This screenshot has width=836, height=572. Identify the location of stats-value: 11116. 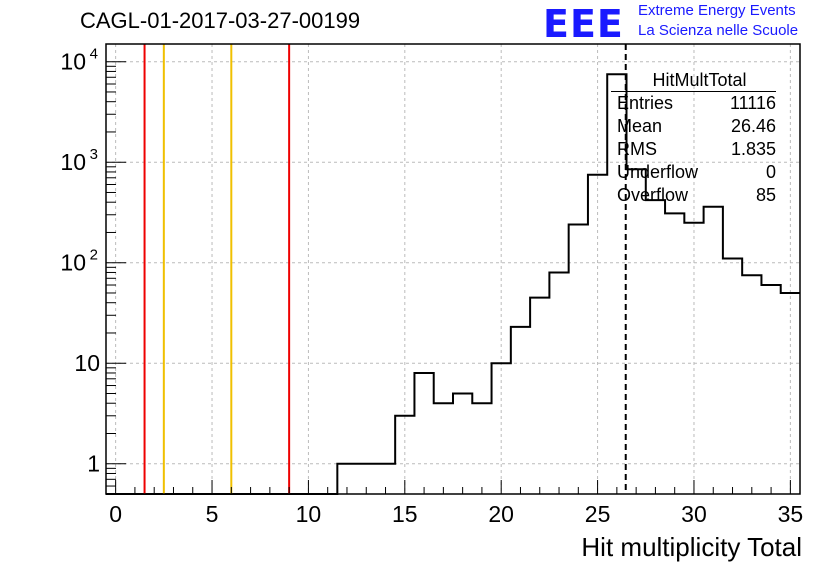
(752, 103).